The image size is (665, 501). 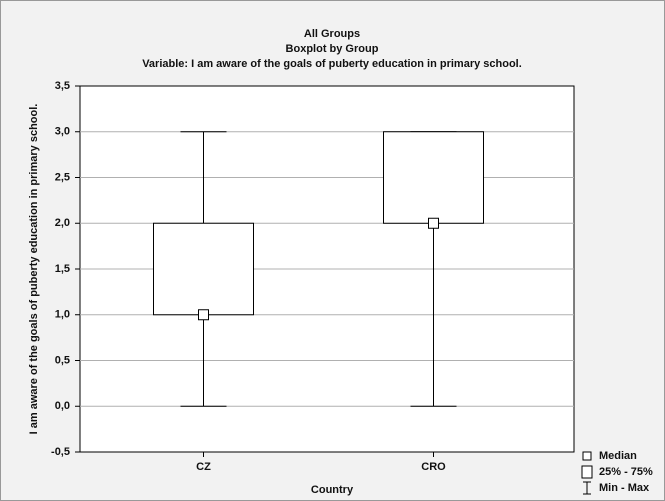 I want to click on legend-label: Min - Max, so click(x=624, y=488).